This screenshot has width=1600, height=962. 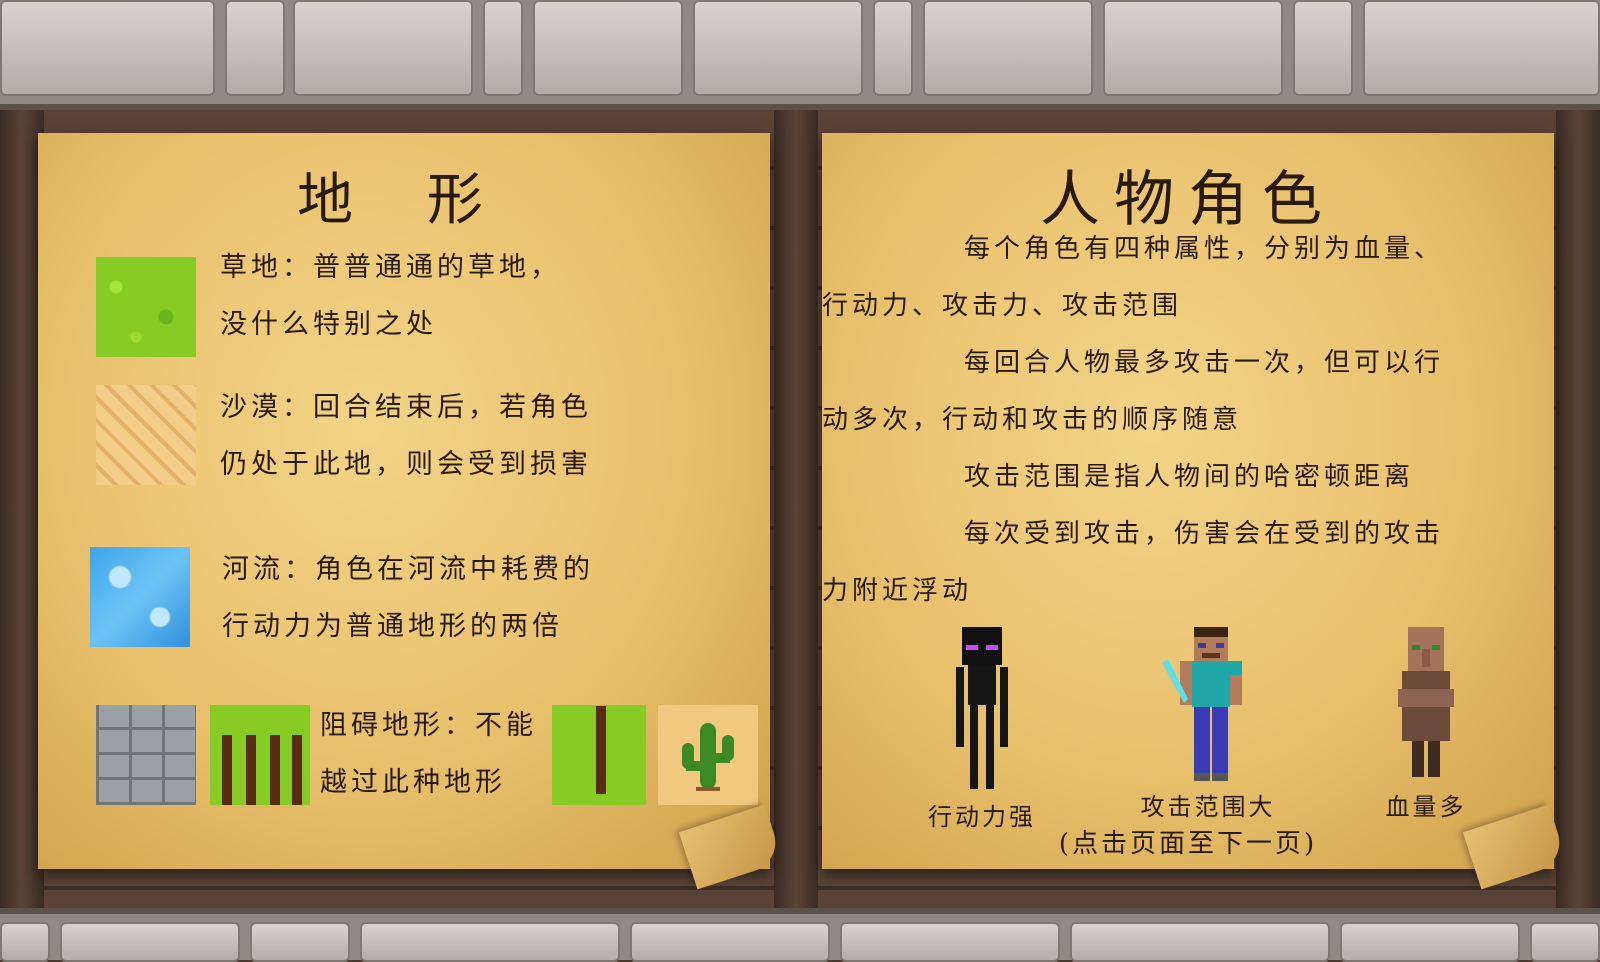 I want to click on character-villager: 血量多, so click(x=1426, y=722).